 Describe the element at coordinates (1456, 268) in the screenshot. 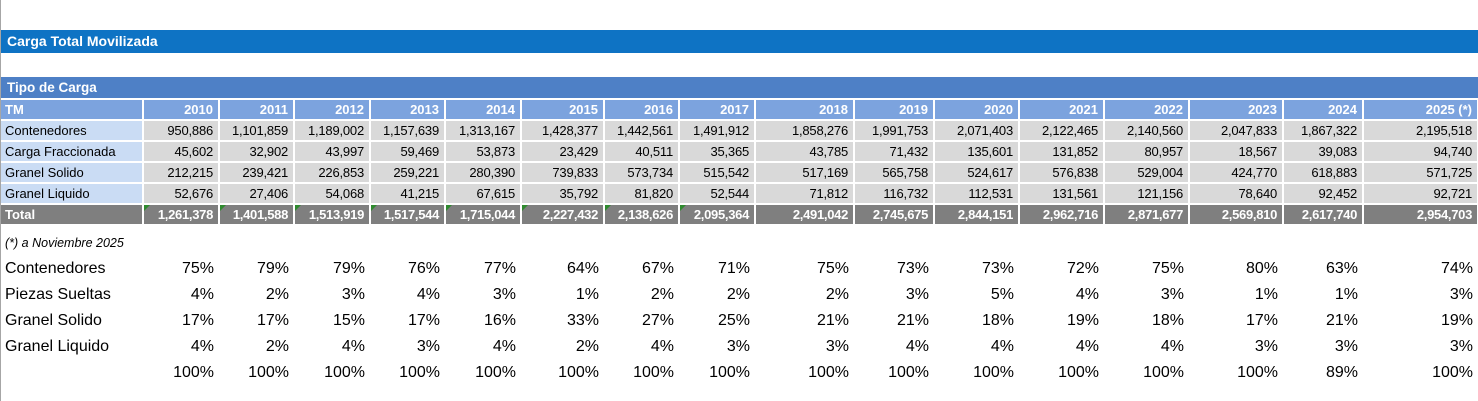

I see `pct-cell: 74%` at that location.